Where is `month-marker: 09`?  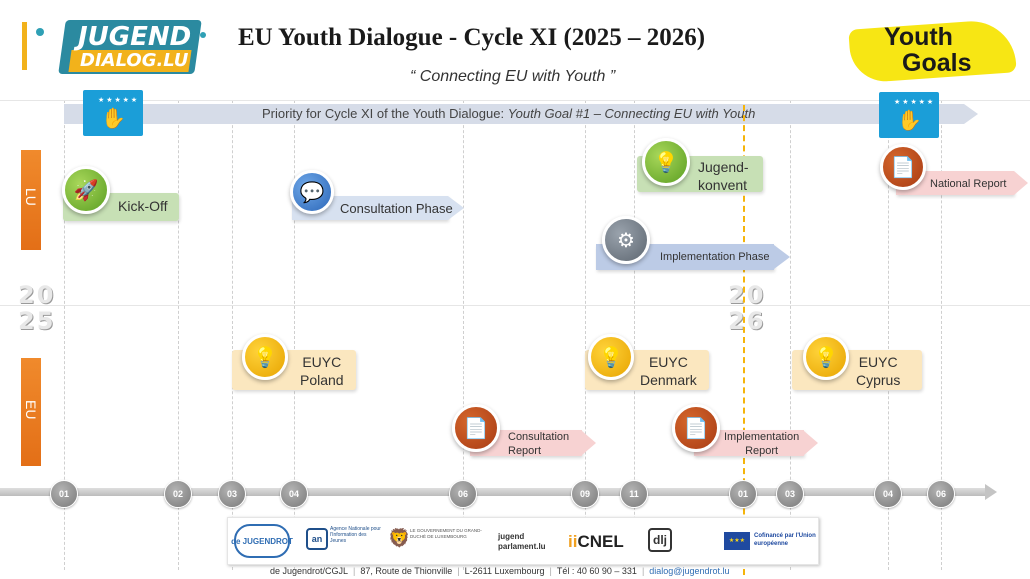
month-marker: 09 is located at coordinates (585, 494).